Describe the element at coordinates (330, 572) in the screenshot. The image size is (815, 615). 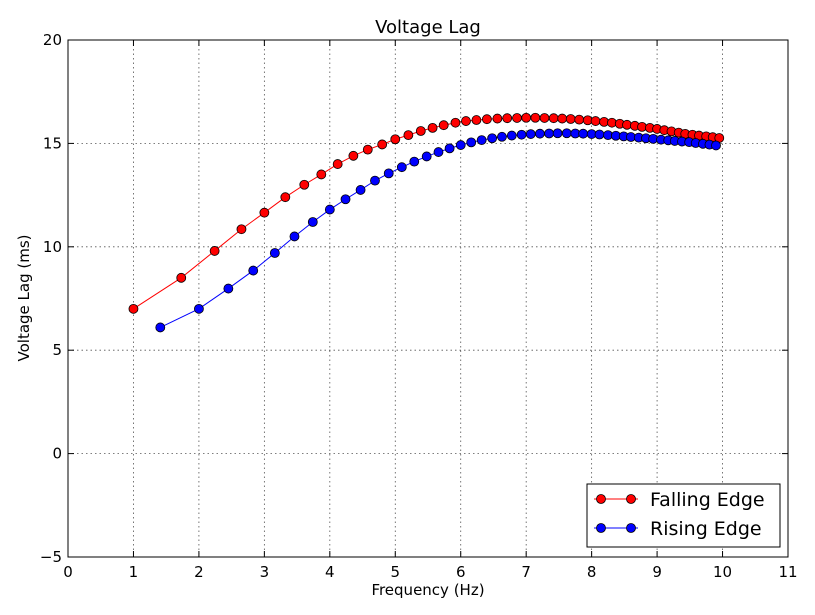
I see `x-tick-label: 4` at that location.